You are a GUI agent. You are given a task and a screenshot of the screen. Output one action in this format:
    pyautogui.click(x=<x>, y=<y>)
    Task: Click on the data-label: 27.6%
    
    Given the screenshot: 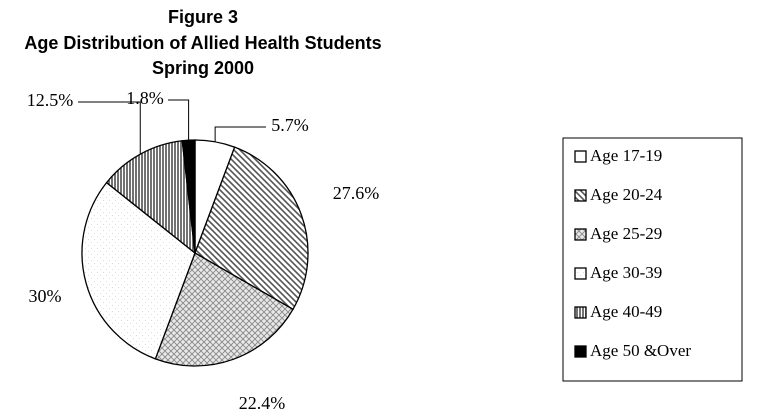 What is the action you would take?
    pyautogui.click(x=356, y=193)
    